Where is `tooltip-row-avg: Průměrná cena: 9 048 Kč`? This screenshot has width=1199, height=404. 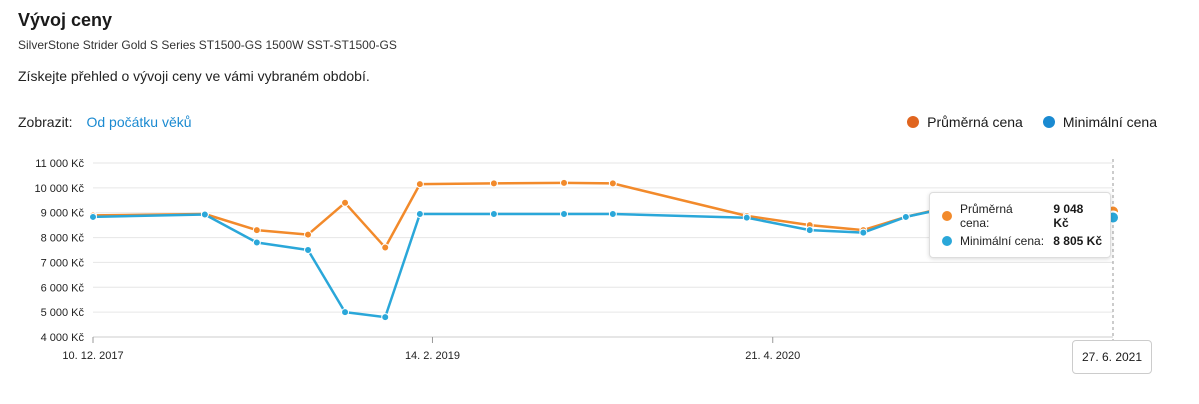 tooltip-row-avg: Průměrná cena: 9 048 Kč is located at coordinates (1022, 216).